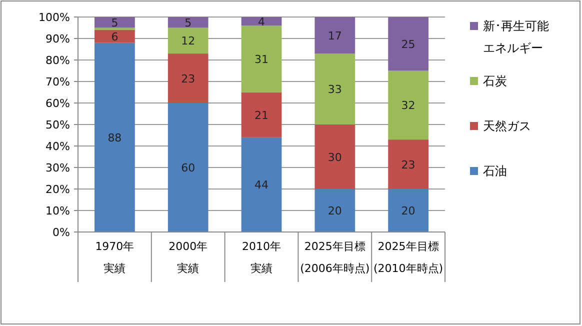 Image resolution: width=582 pixels, height=326 pixels. I want to click on data-label: 32, so click(408, 105).